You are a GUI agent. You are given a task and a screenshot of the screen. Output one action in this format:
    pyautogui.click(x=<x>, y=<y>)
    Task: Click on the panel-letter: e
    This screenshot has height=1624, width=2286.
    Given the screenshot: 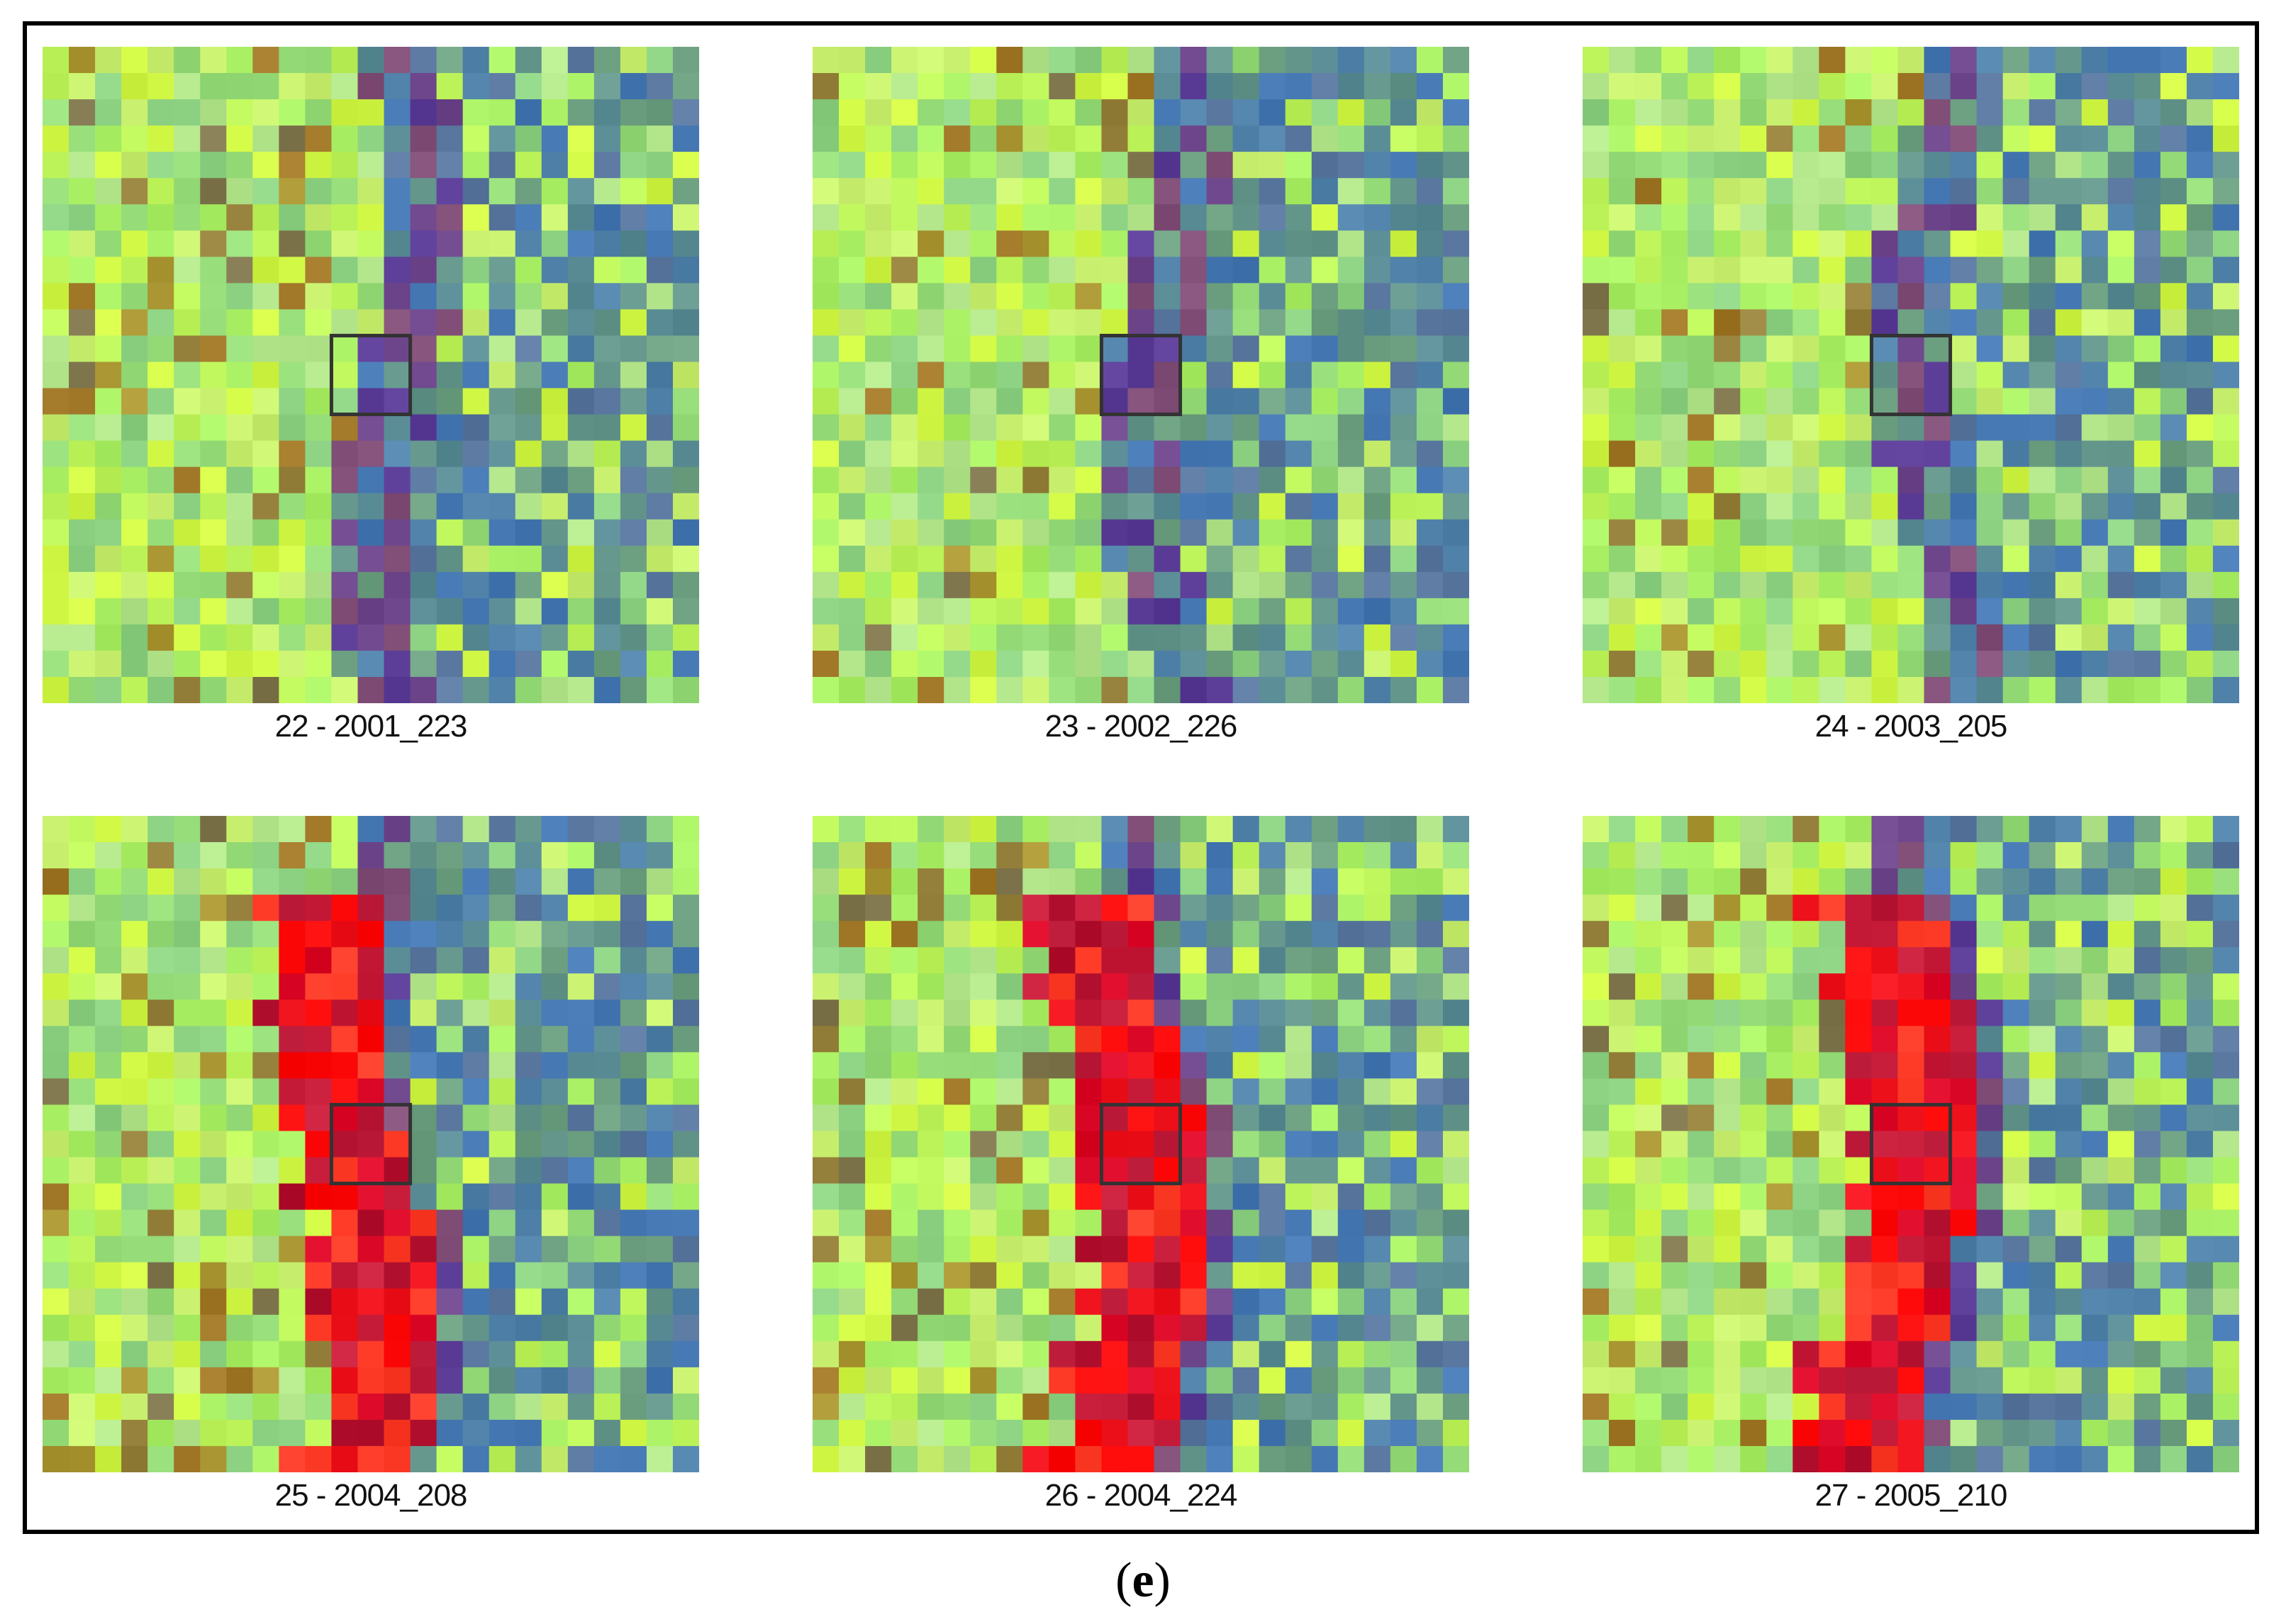 What is the action you would take?
    pyautogui.click(x=1143, y=1581)
    